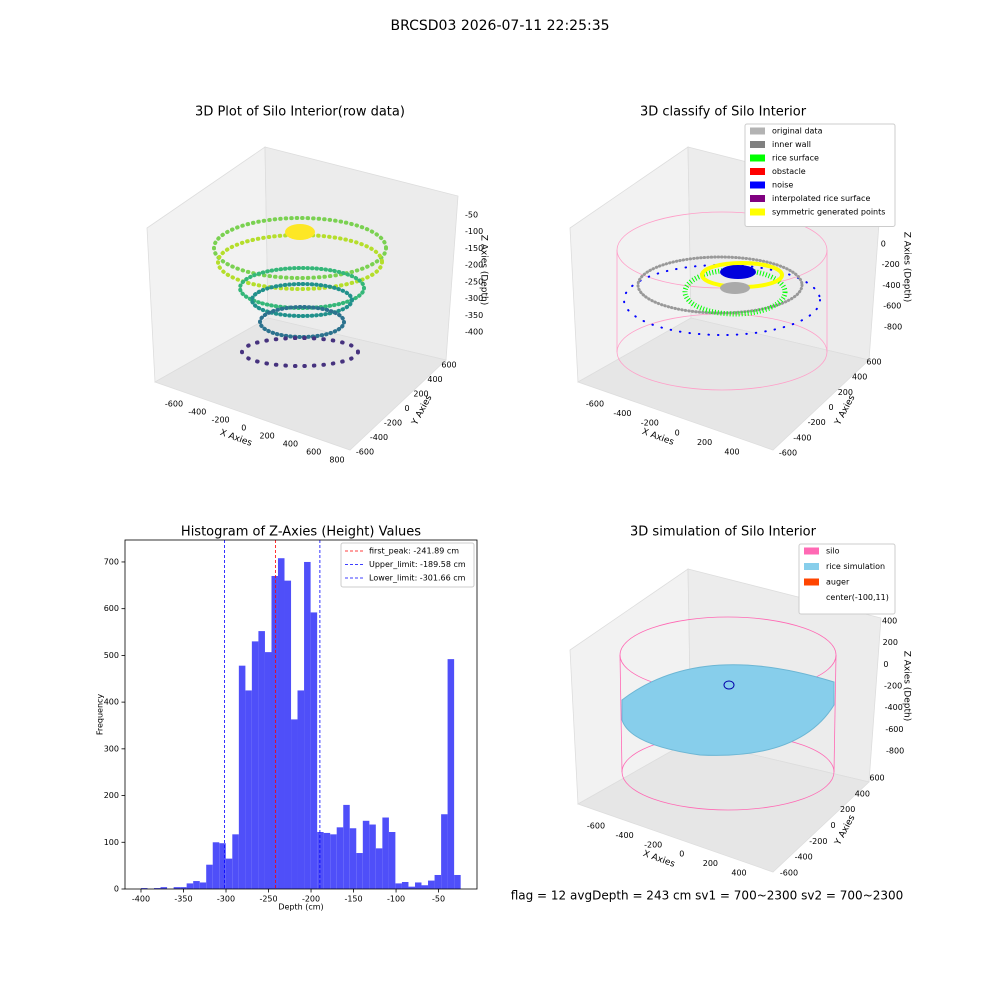 Image resolution: width=1000 pixels, height=1000 pixels. Describe the element at coordinates (797, 131) in the screenshot. I see `legend-label: original data` at that location.